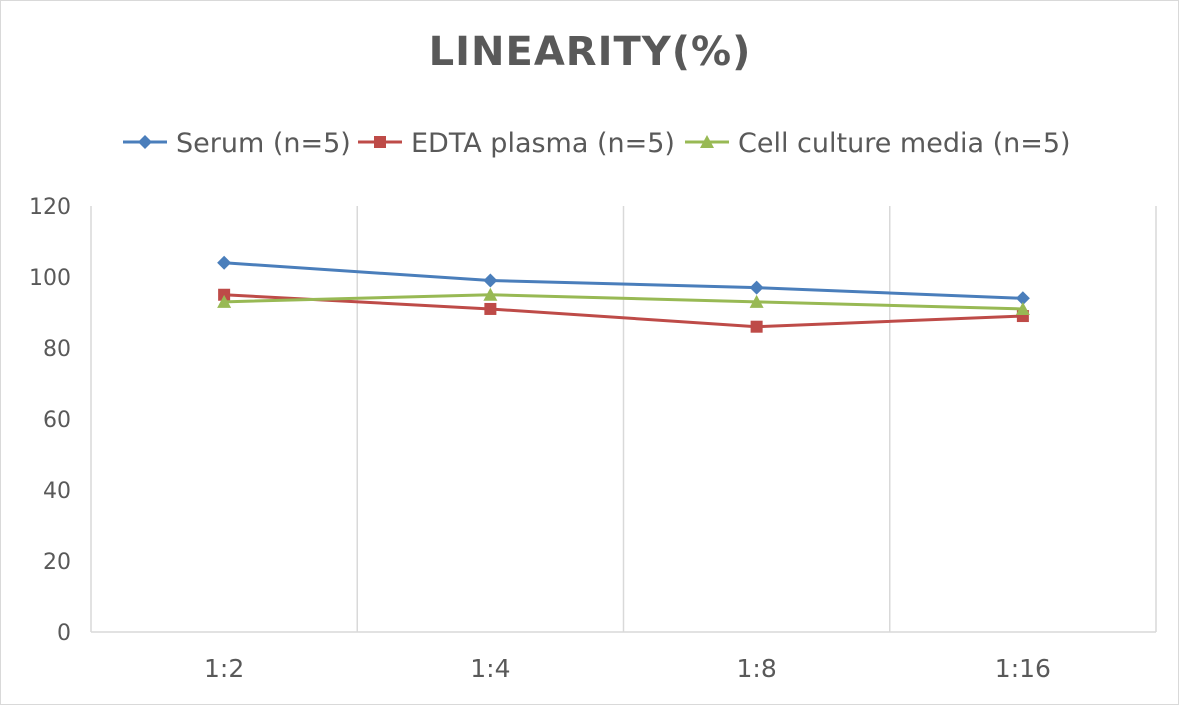 The image size is (1179, 706). I want to click on chart-title: LINEARITY(%), so click(590, 52).